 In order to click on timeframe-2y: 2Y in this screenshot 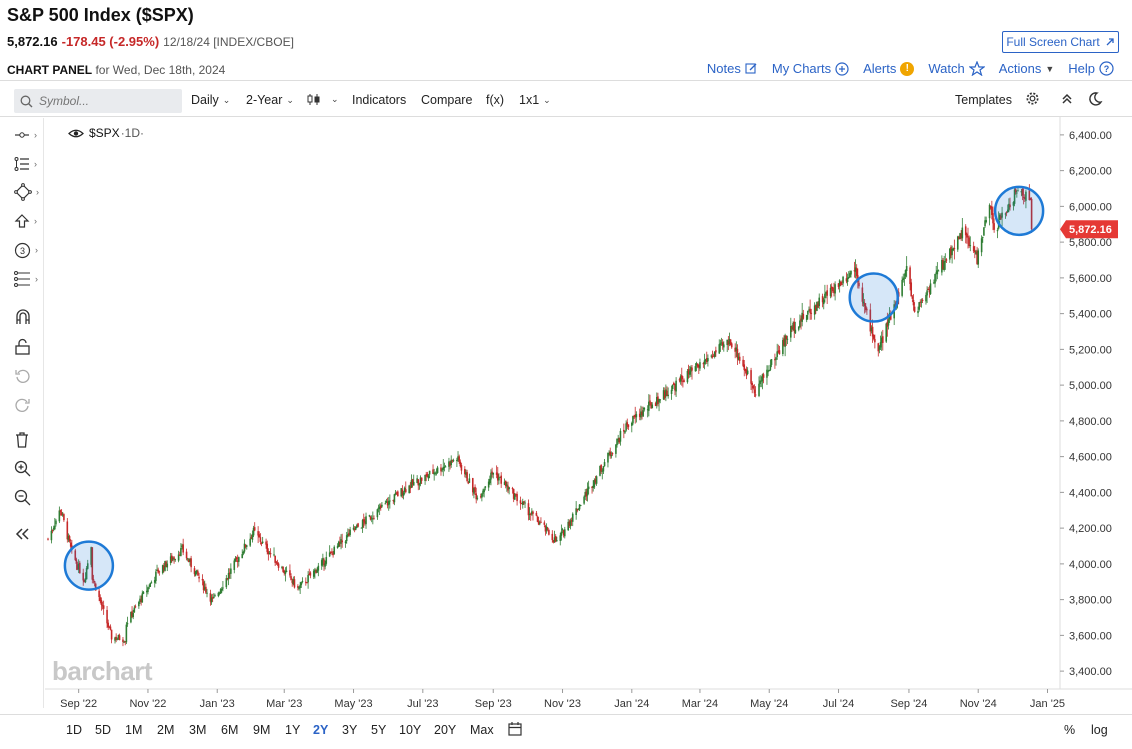, I will do `click(321, 730)`.